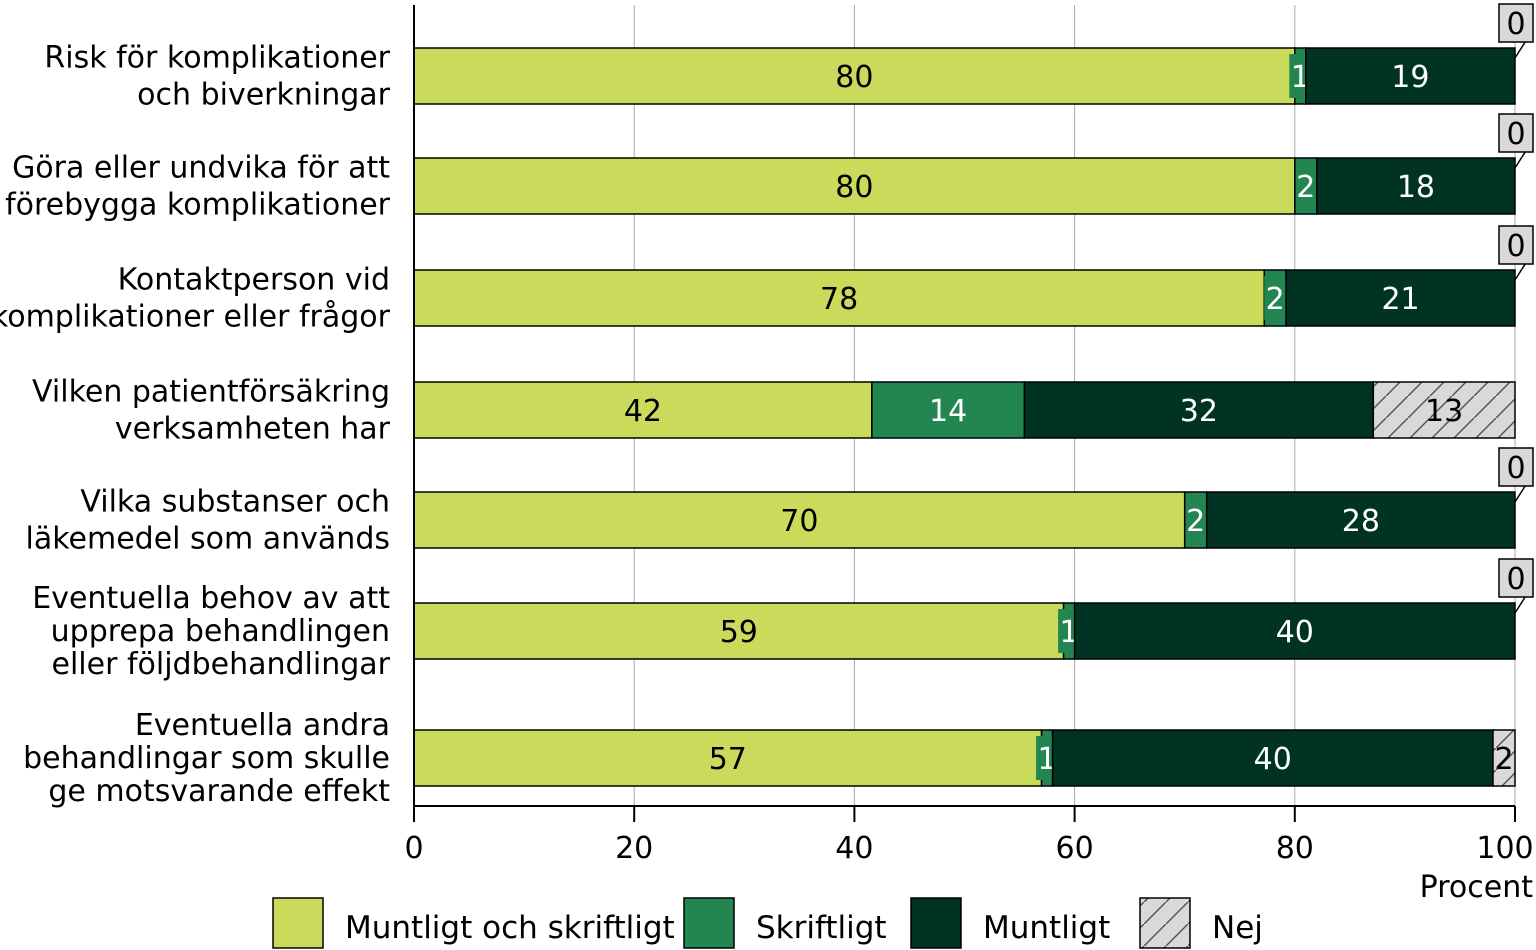  What do you see at coordinates (634, 848) in the screenshot?
I see `x-tick-label: 20` at bounding box center [634, 848].